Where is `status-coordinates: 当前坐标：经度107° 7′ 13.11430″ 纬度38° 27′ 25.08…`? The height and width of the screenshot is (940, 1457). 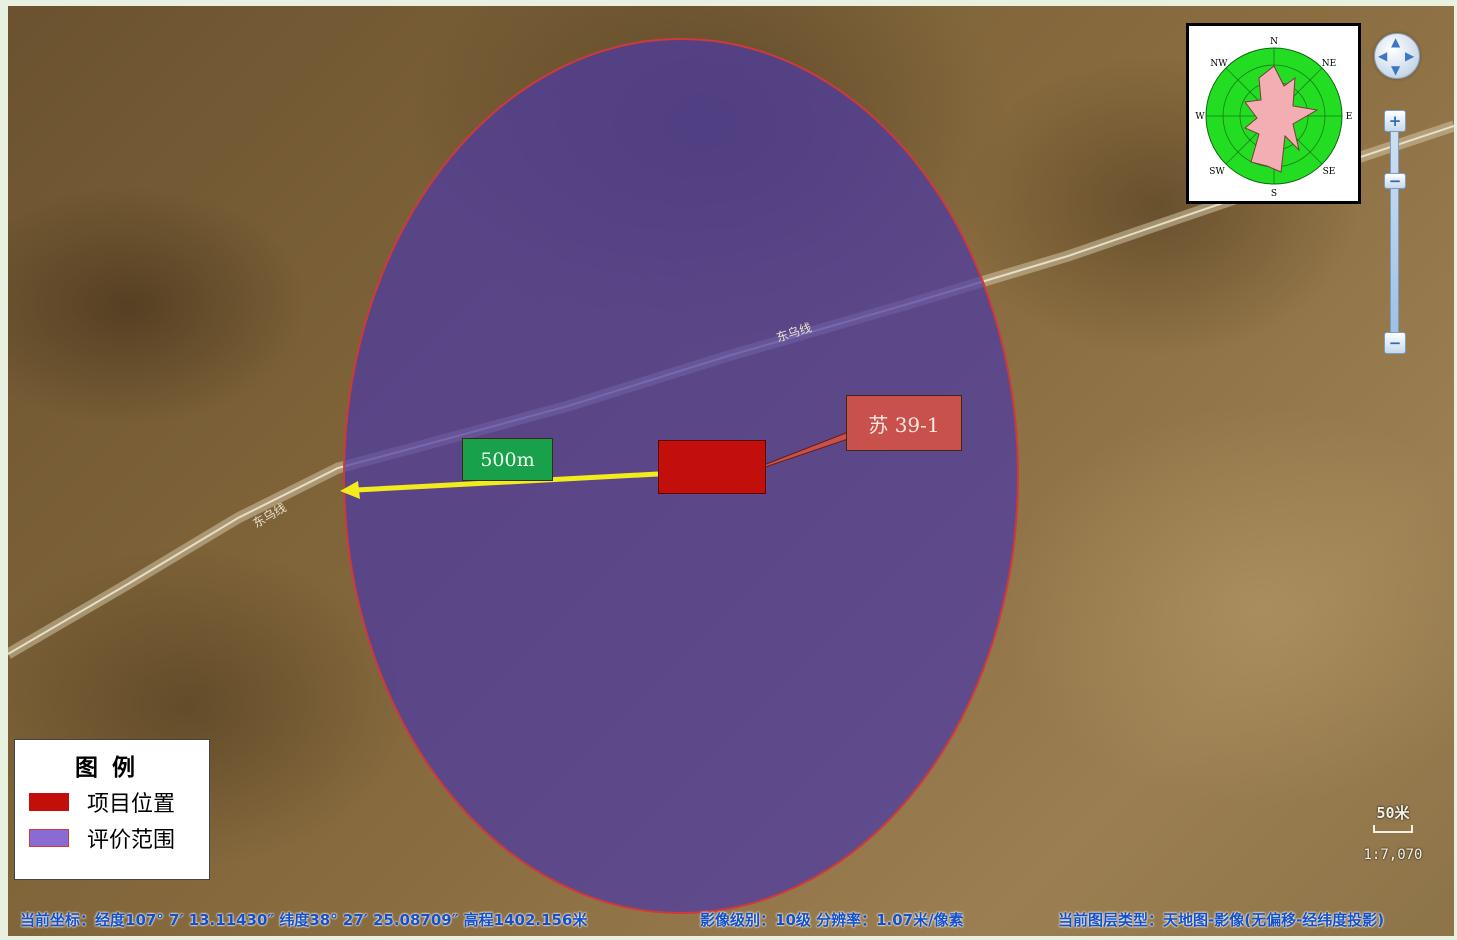 status-coordinates: 当前坐标：经度107° 7′ 13.11430″ 纬度38° 27′ 25.08… is located at coordinates (304, 919).